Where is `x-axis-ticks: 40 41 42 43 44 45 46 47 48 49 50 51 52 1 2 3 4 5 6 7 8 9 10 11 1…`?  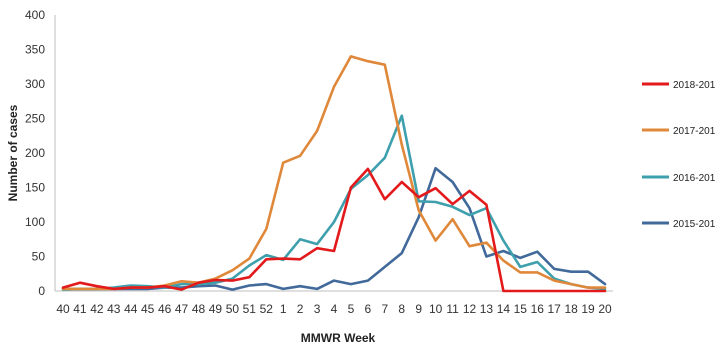
x-axis-ticks: 40 41 42 43 44 45 46 47 48 49 50 51 52 1 2 3 4 5 6 7 8 9 10 11 1… is located at coordinates (334, 309).